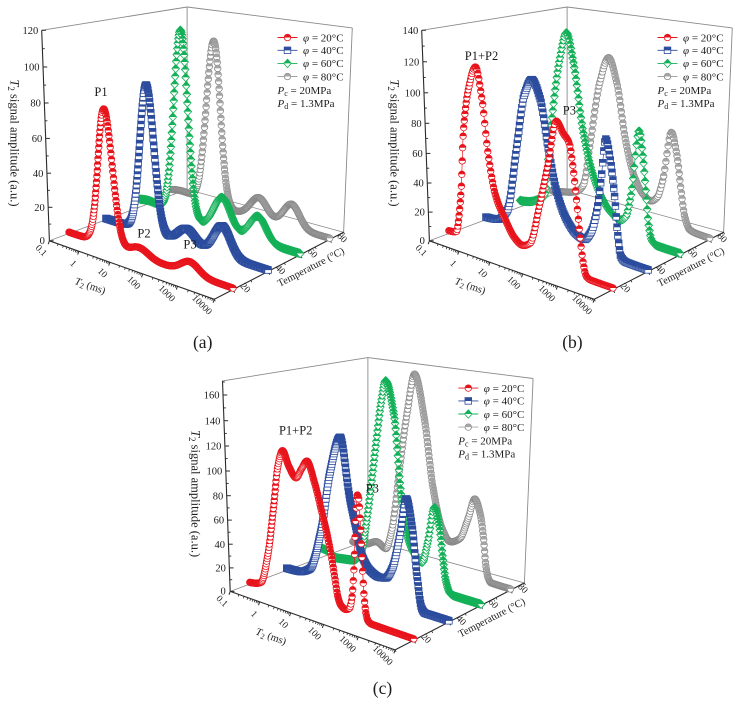 This screenshot has width=746, height=710. Describe the element at coordinates (143, 234) in the screenshot. I see `svg-text: P2` at that location.